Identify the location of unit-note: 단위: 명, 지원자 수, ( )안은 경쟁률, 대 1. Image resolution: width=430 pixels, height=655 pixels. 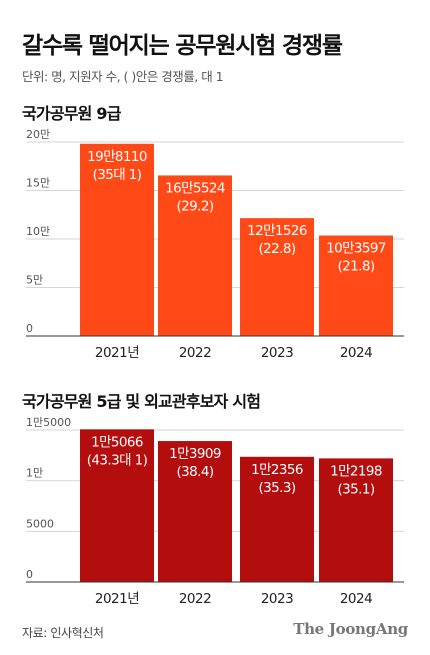
(123, 76).